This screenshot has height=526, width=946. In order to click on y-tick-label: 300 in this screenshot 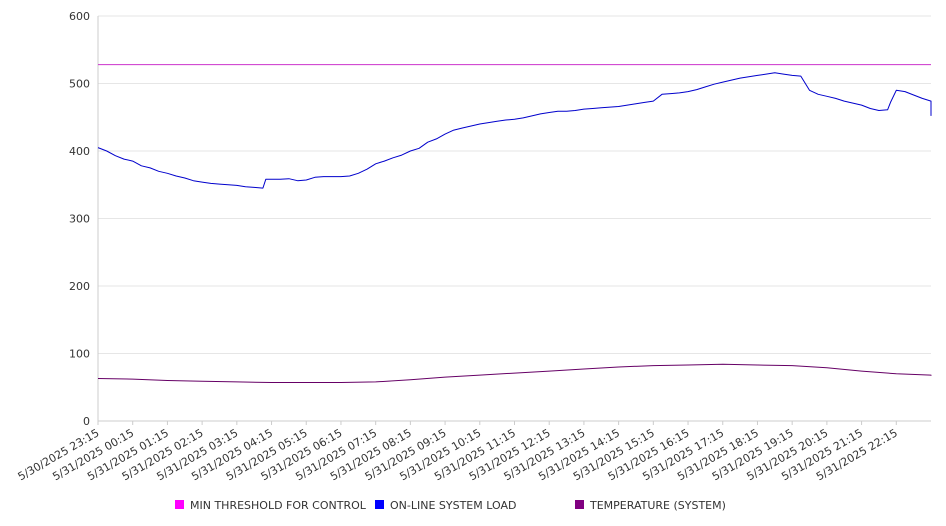, I will do `click(79, 219)`.